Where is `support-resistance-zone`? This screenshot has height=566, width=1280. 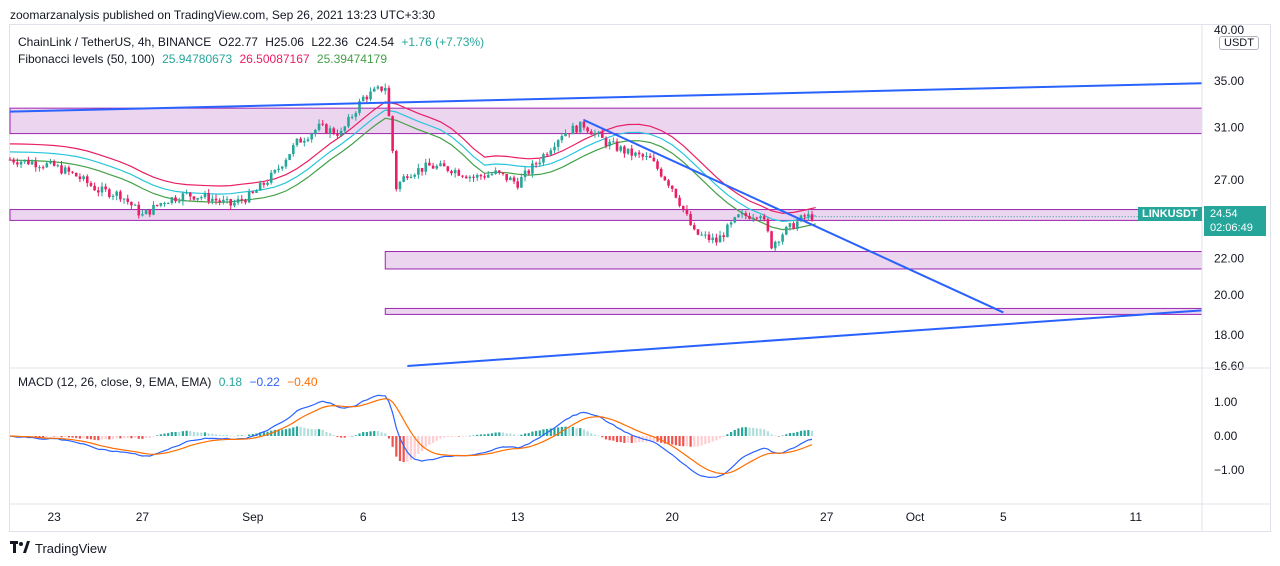 support-resistance-zone is located at coordinates (606, 215).